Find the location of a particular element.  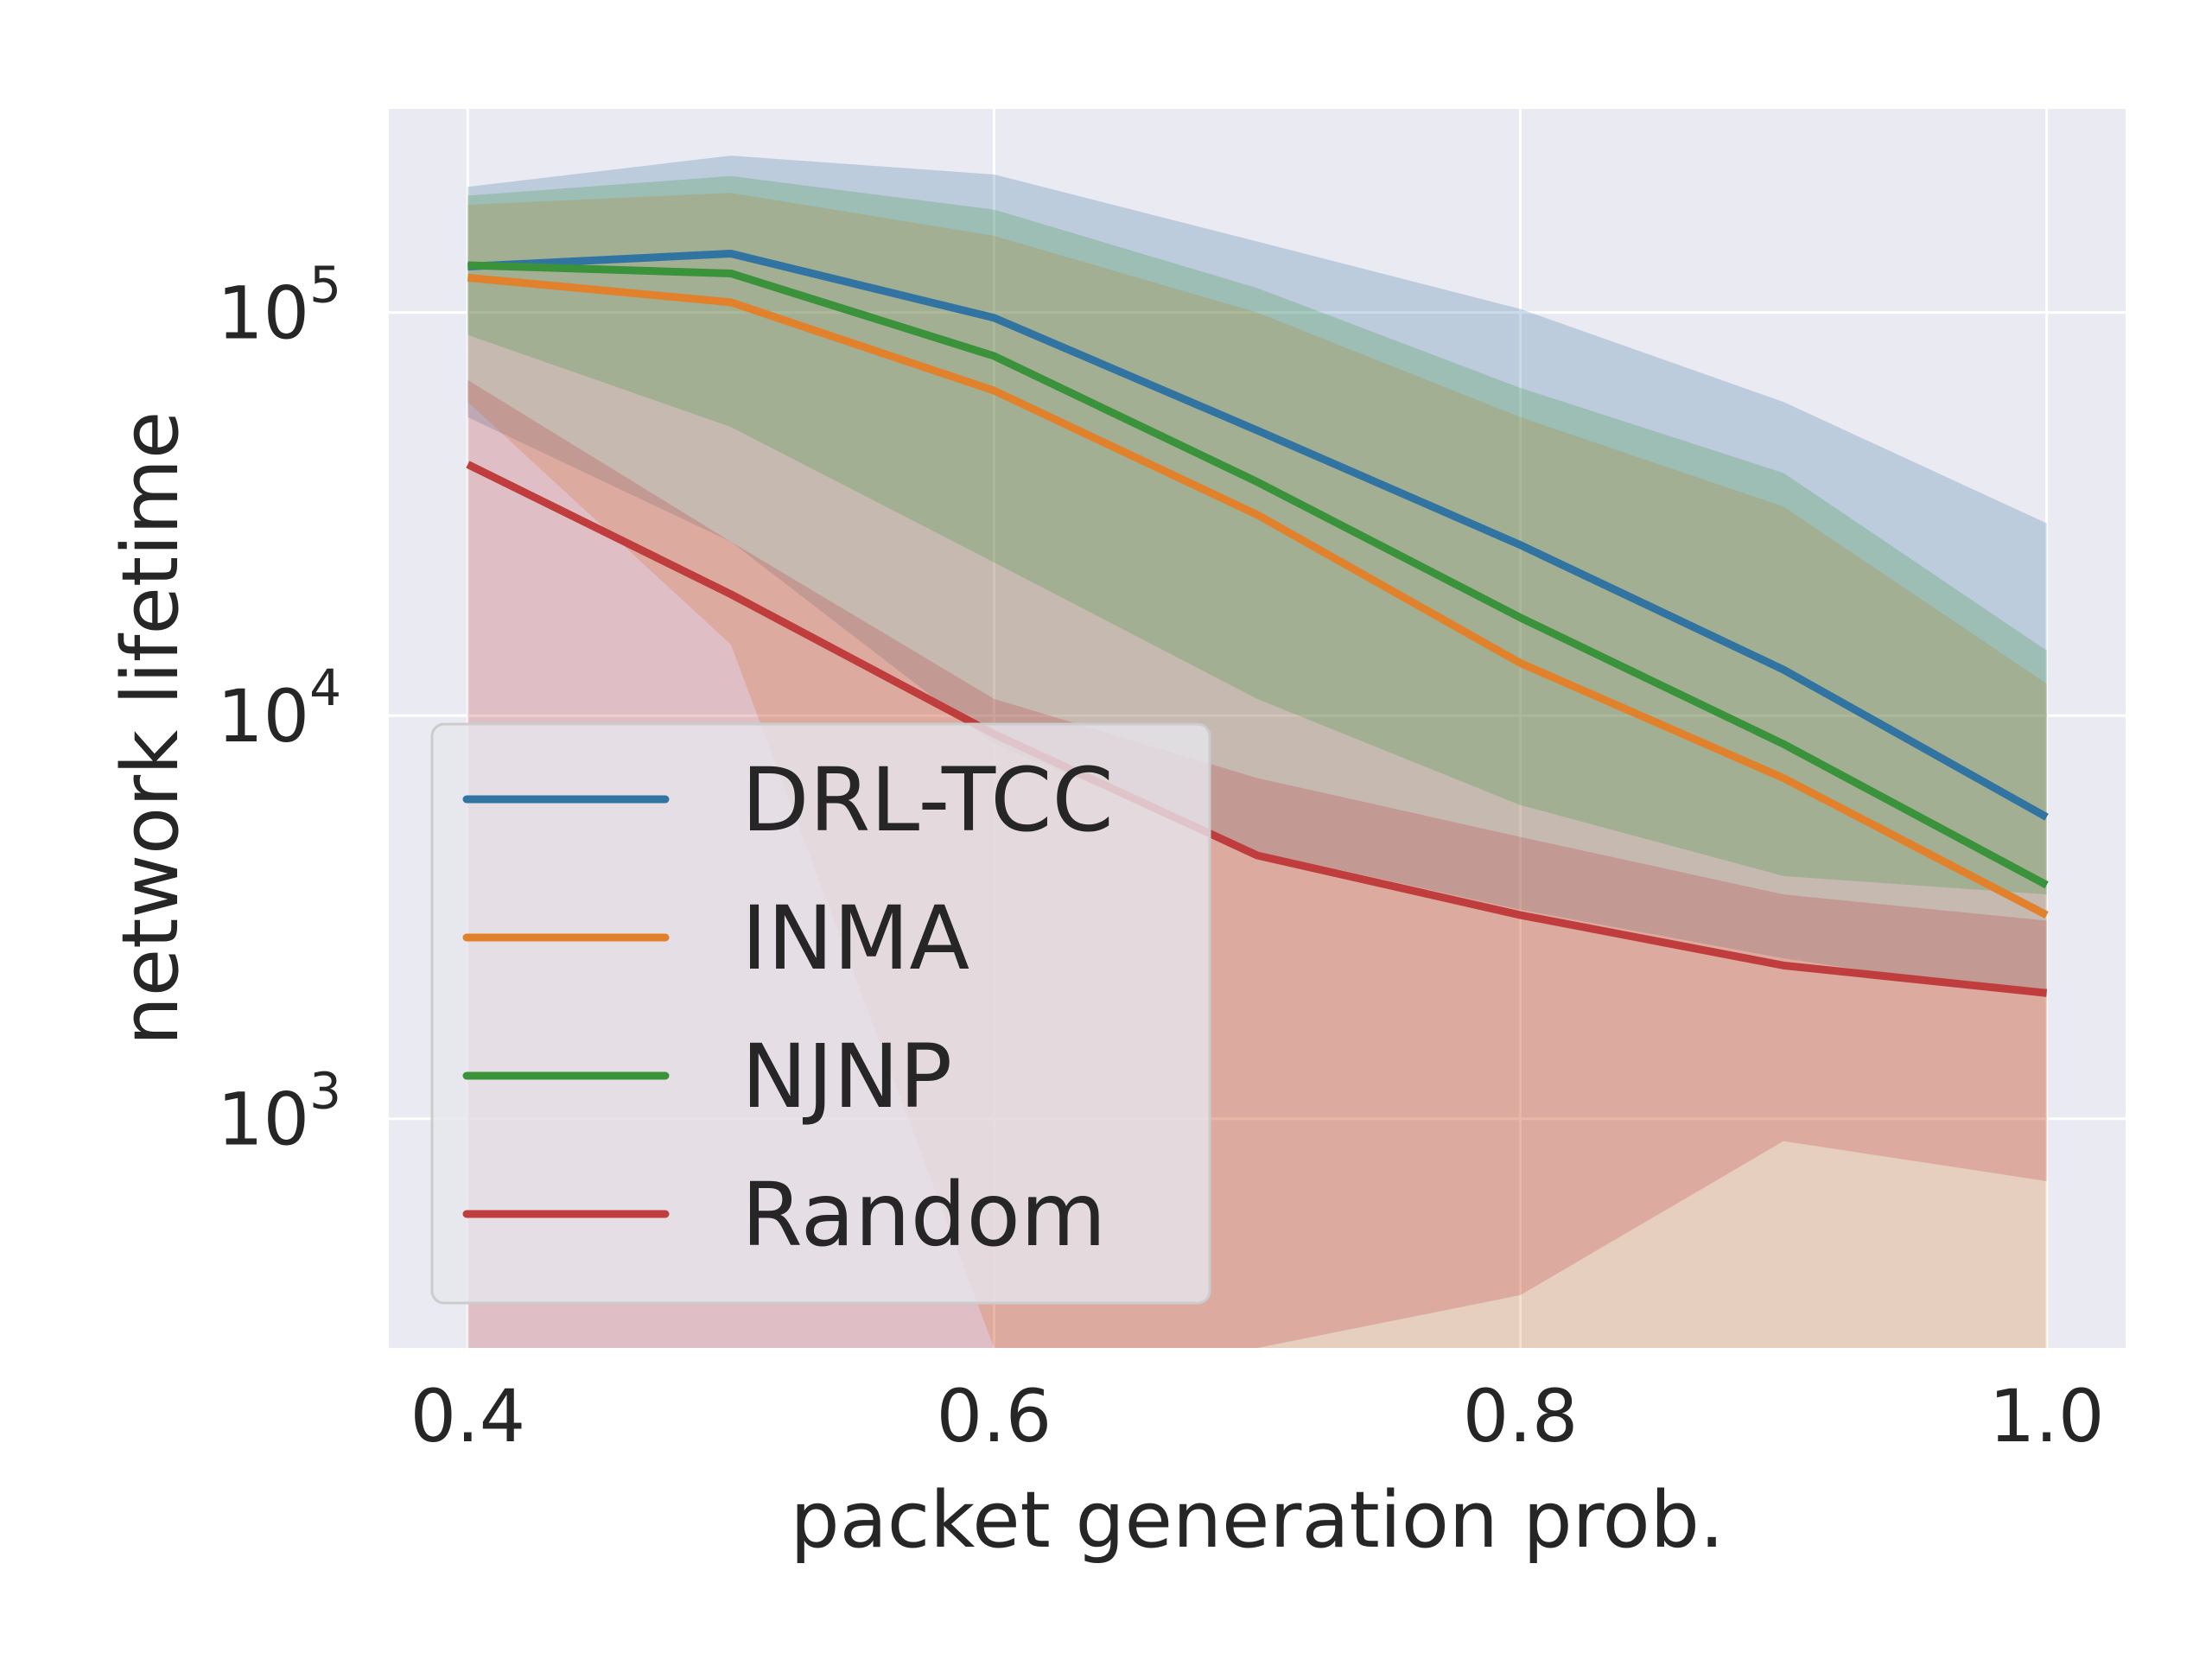

legend-box is located at coordinates (820, 1013).